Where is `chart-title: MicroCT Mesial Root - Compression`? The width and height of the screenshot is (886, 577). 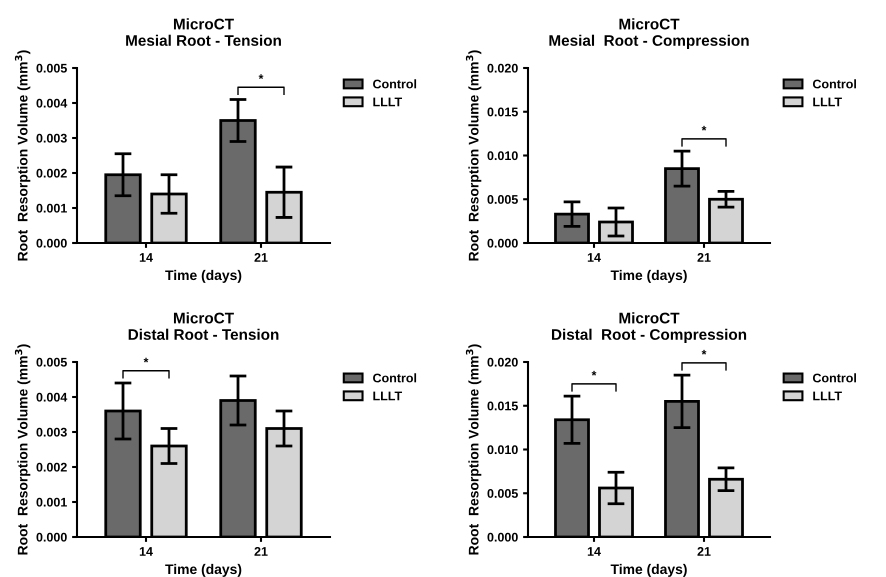 chart-title: MicroCT Mesial Root - Compression is located at coordinates (649, 33).